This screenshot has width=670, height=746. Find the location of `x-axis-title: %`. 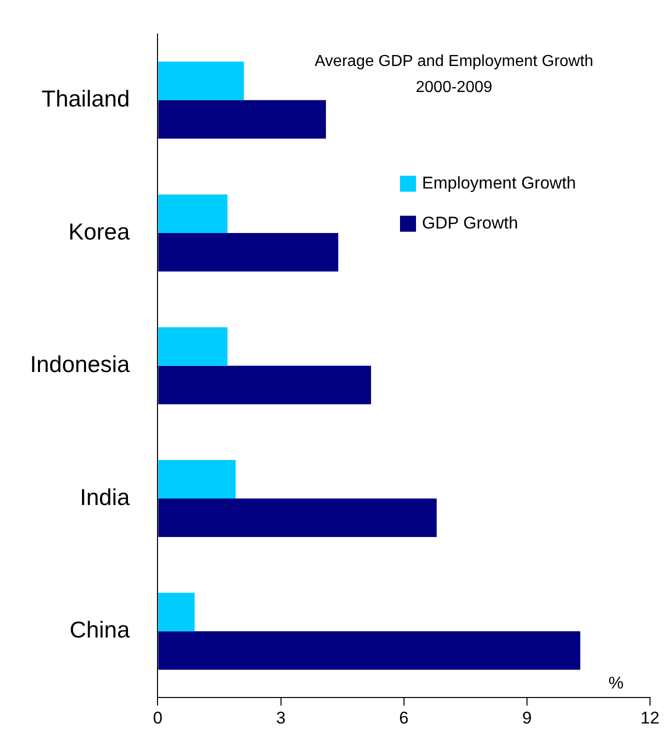

x-axis-title: % is located at coordinates (616, 682).